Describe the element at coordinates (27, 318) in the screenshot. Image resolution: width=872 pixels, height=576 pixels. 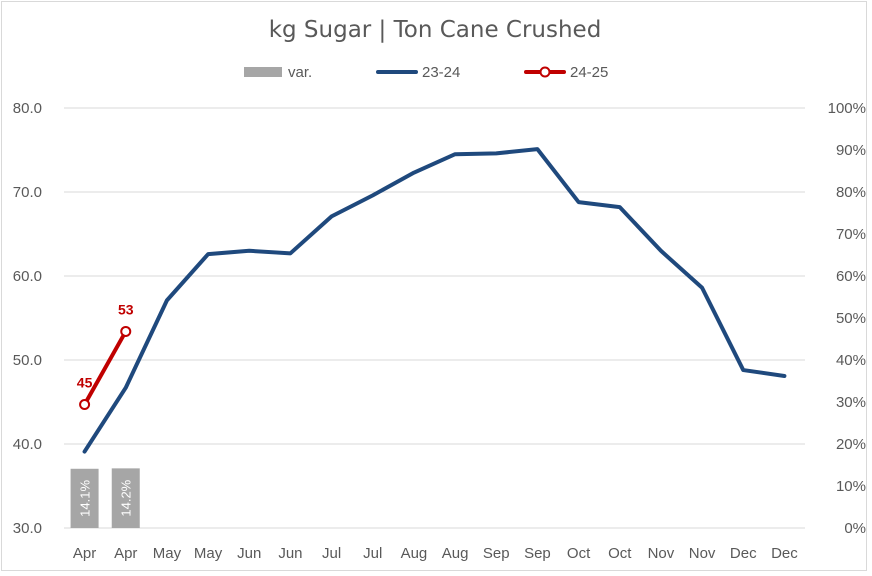
I see `left-axis-ticks: 30.0 40.0 50.0 60.0 70.0 80.0` at that location.